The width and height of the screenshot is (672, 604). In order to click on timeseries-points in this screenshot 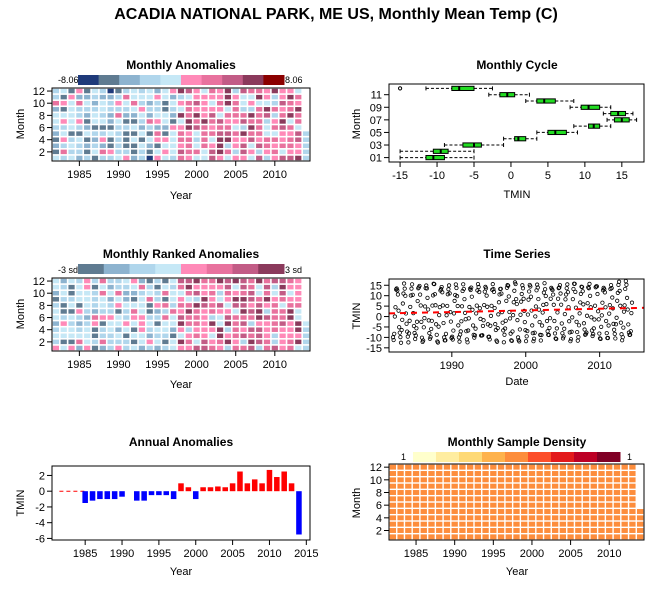, I will do `click(512, 311)`.